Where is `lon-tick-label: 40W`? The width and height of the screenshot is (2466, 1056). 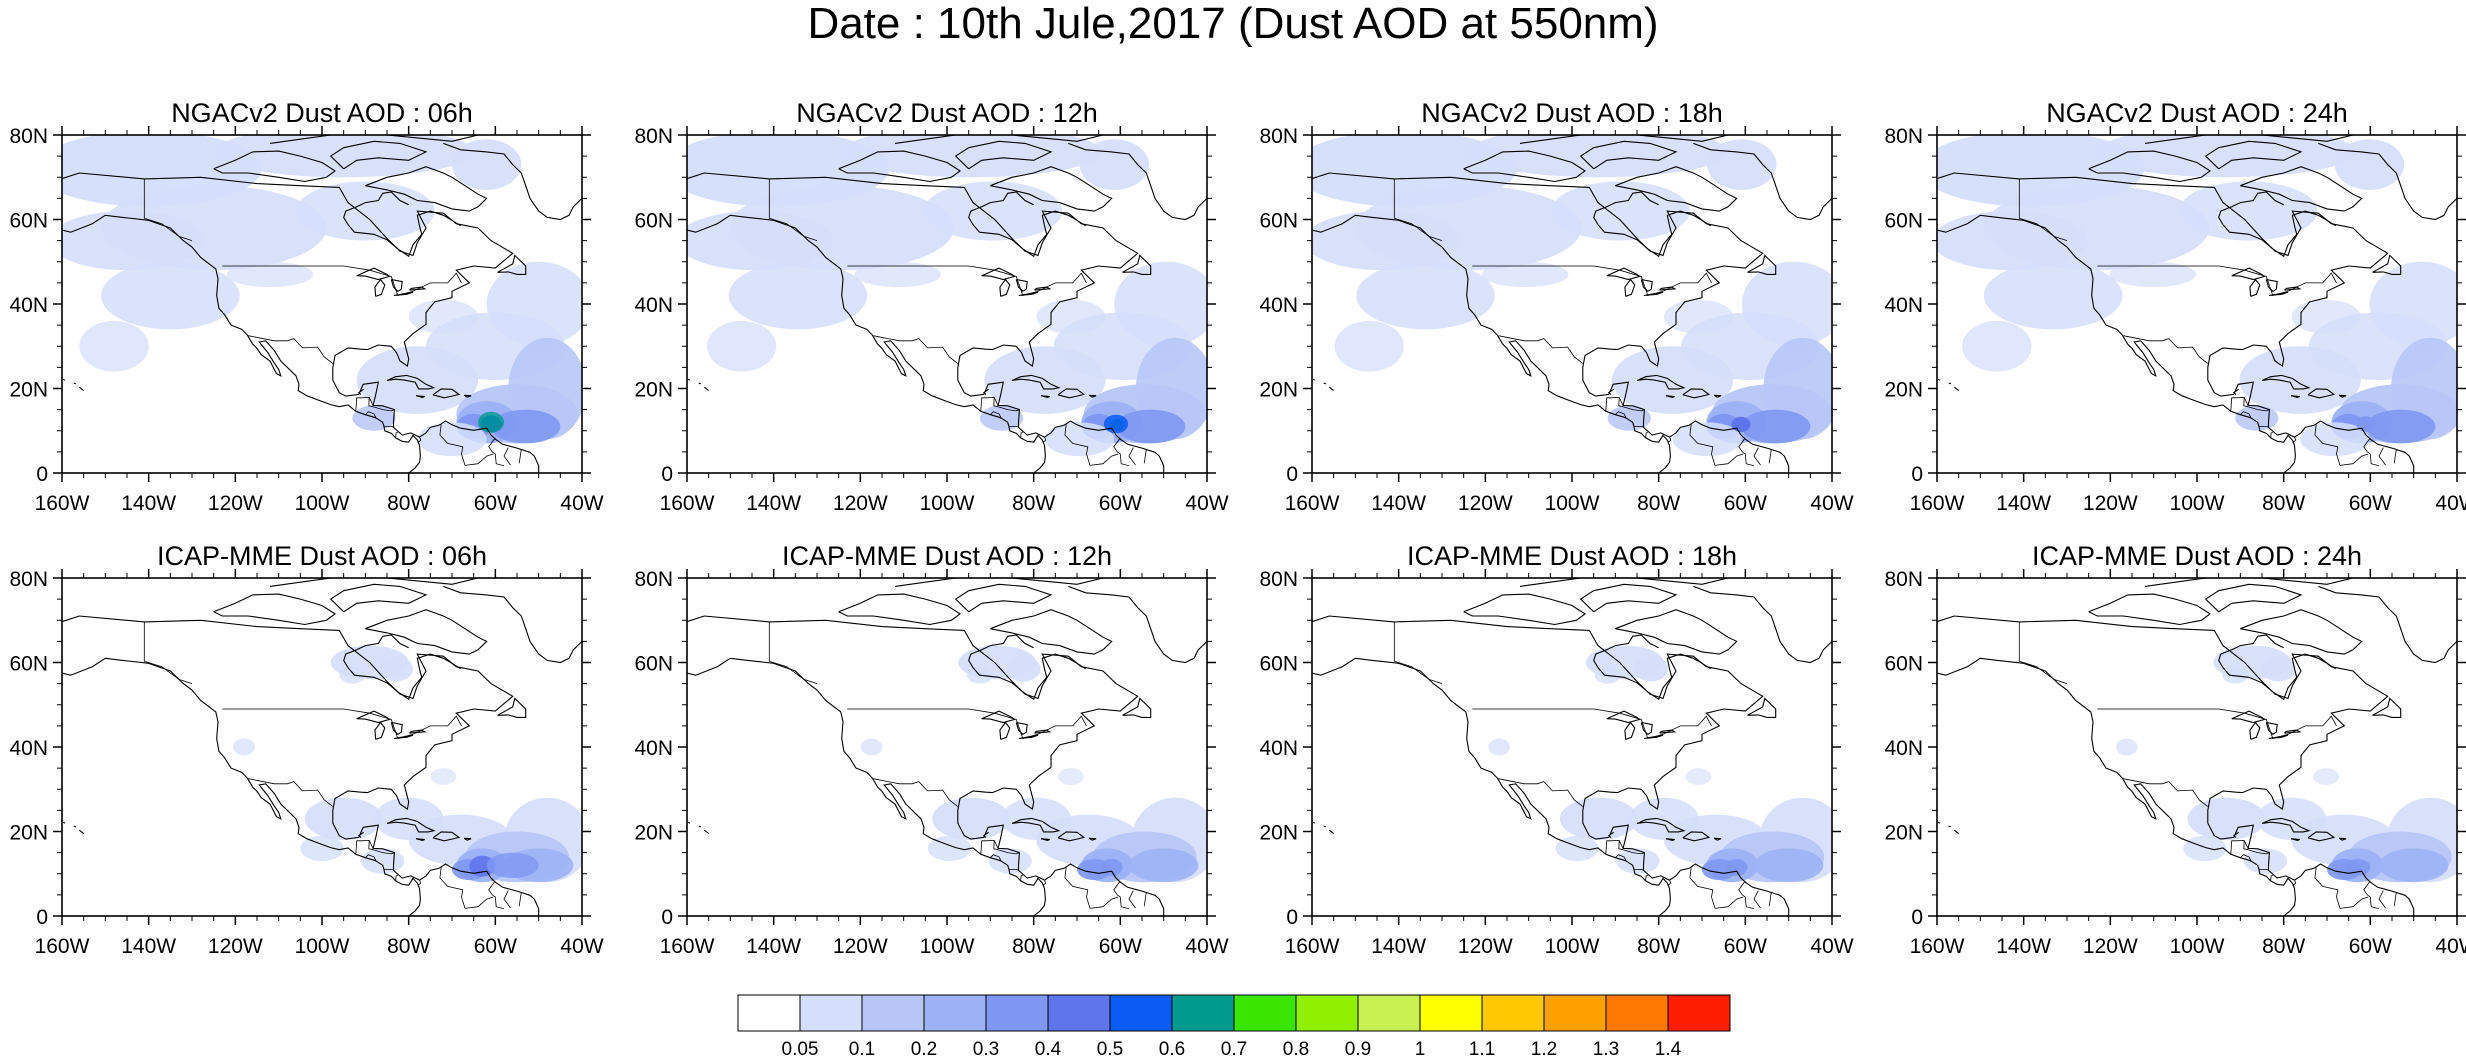 lon-tick-label: 40W is located at coordinates (581, 503).